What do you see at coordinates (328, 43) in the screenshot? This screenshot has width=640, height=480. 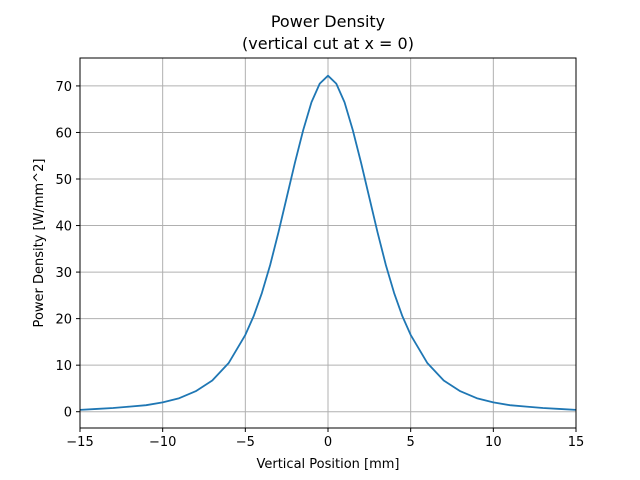 I see `chart-subtitle: (vertical cut at x = 0)` at bounding box center [328, 43].